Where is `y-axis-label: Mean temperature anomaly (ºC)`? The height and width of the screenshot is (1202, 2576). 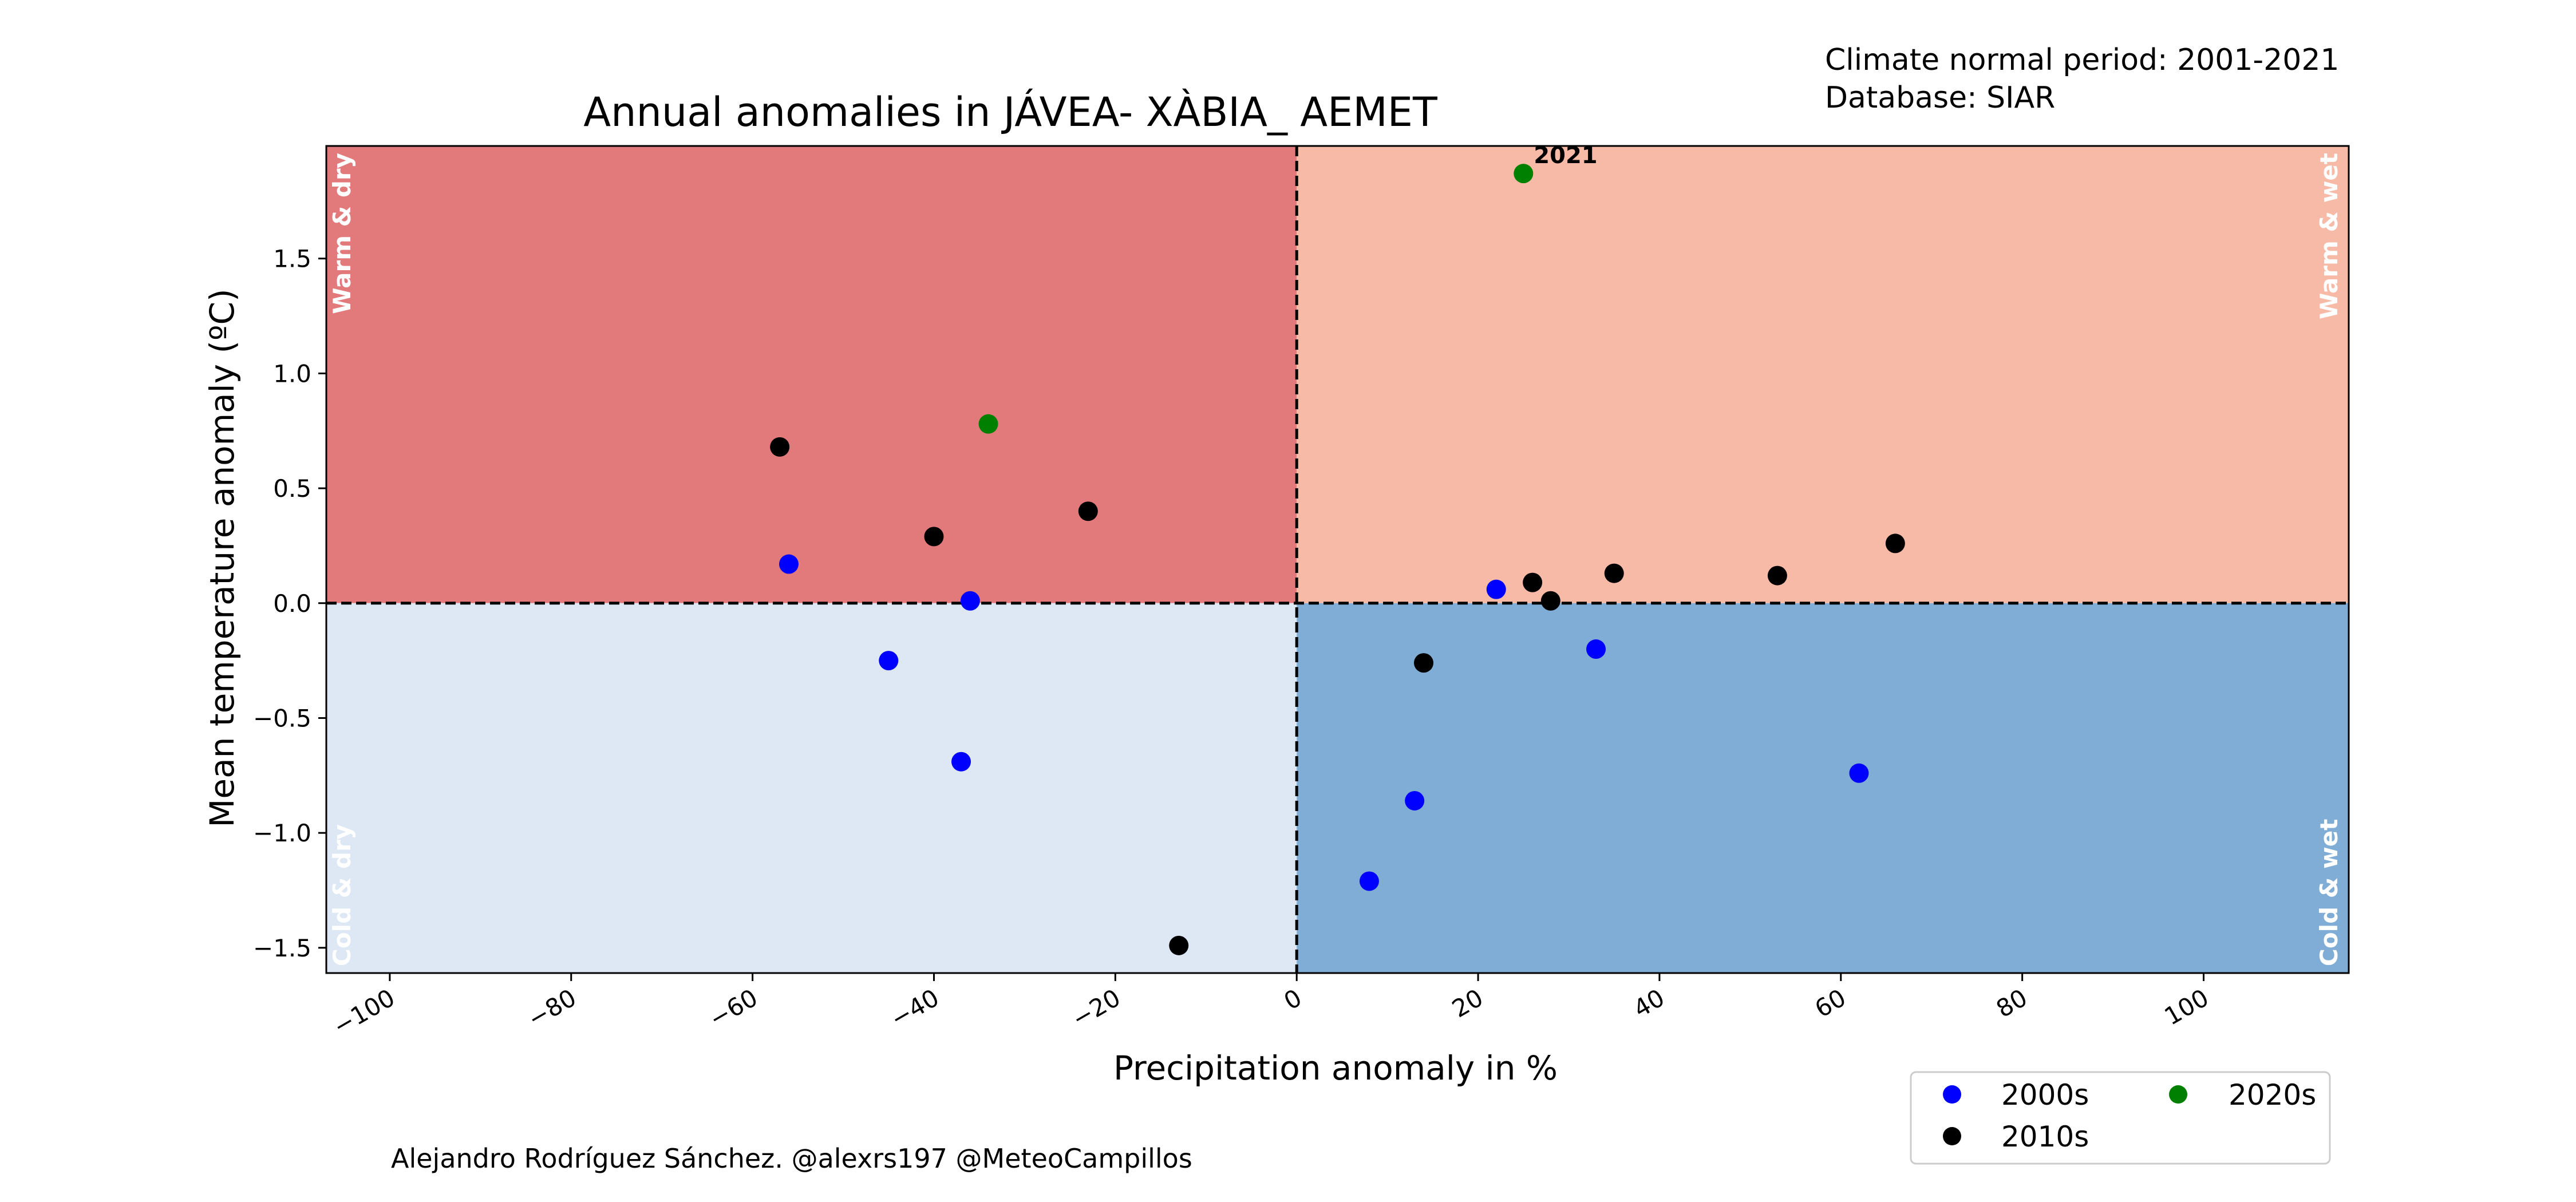
y-axis-label: Mean temperature anomaly (ºC) is located at coordinates (222, 557).